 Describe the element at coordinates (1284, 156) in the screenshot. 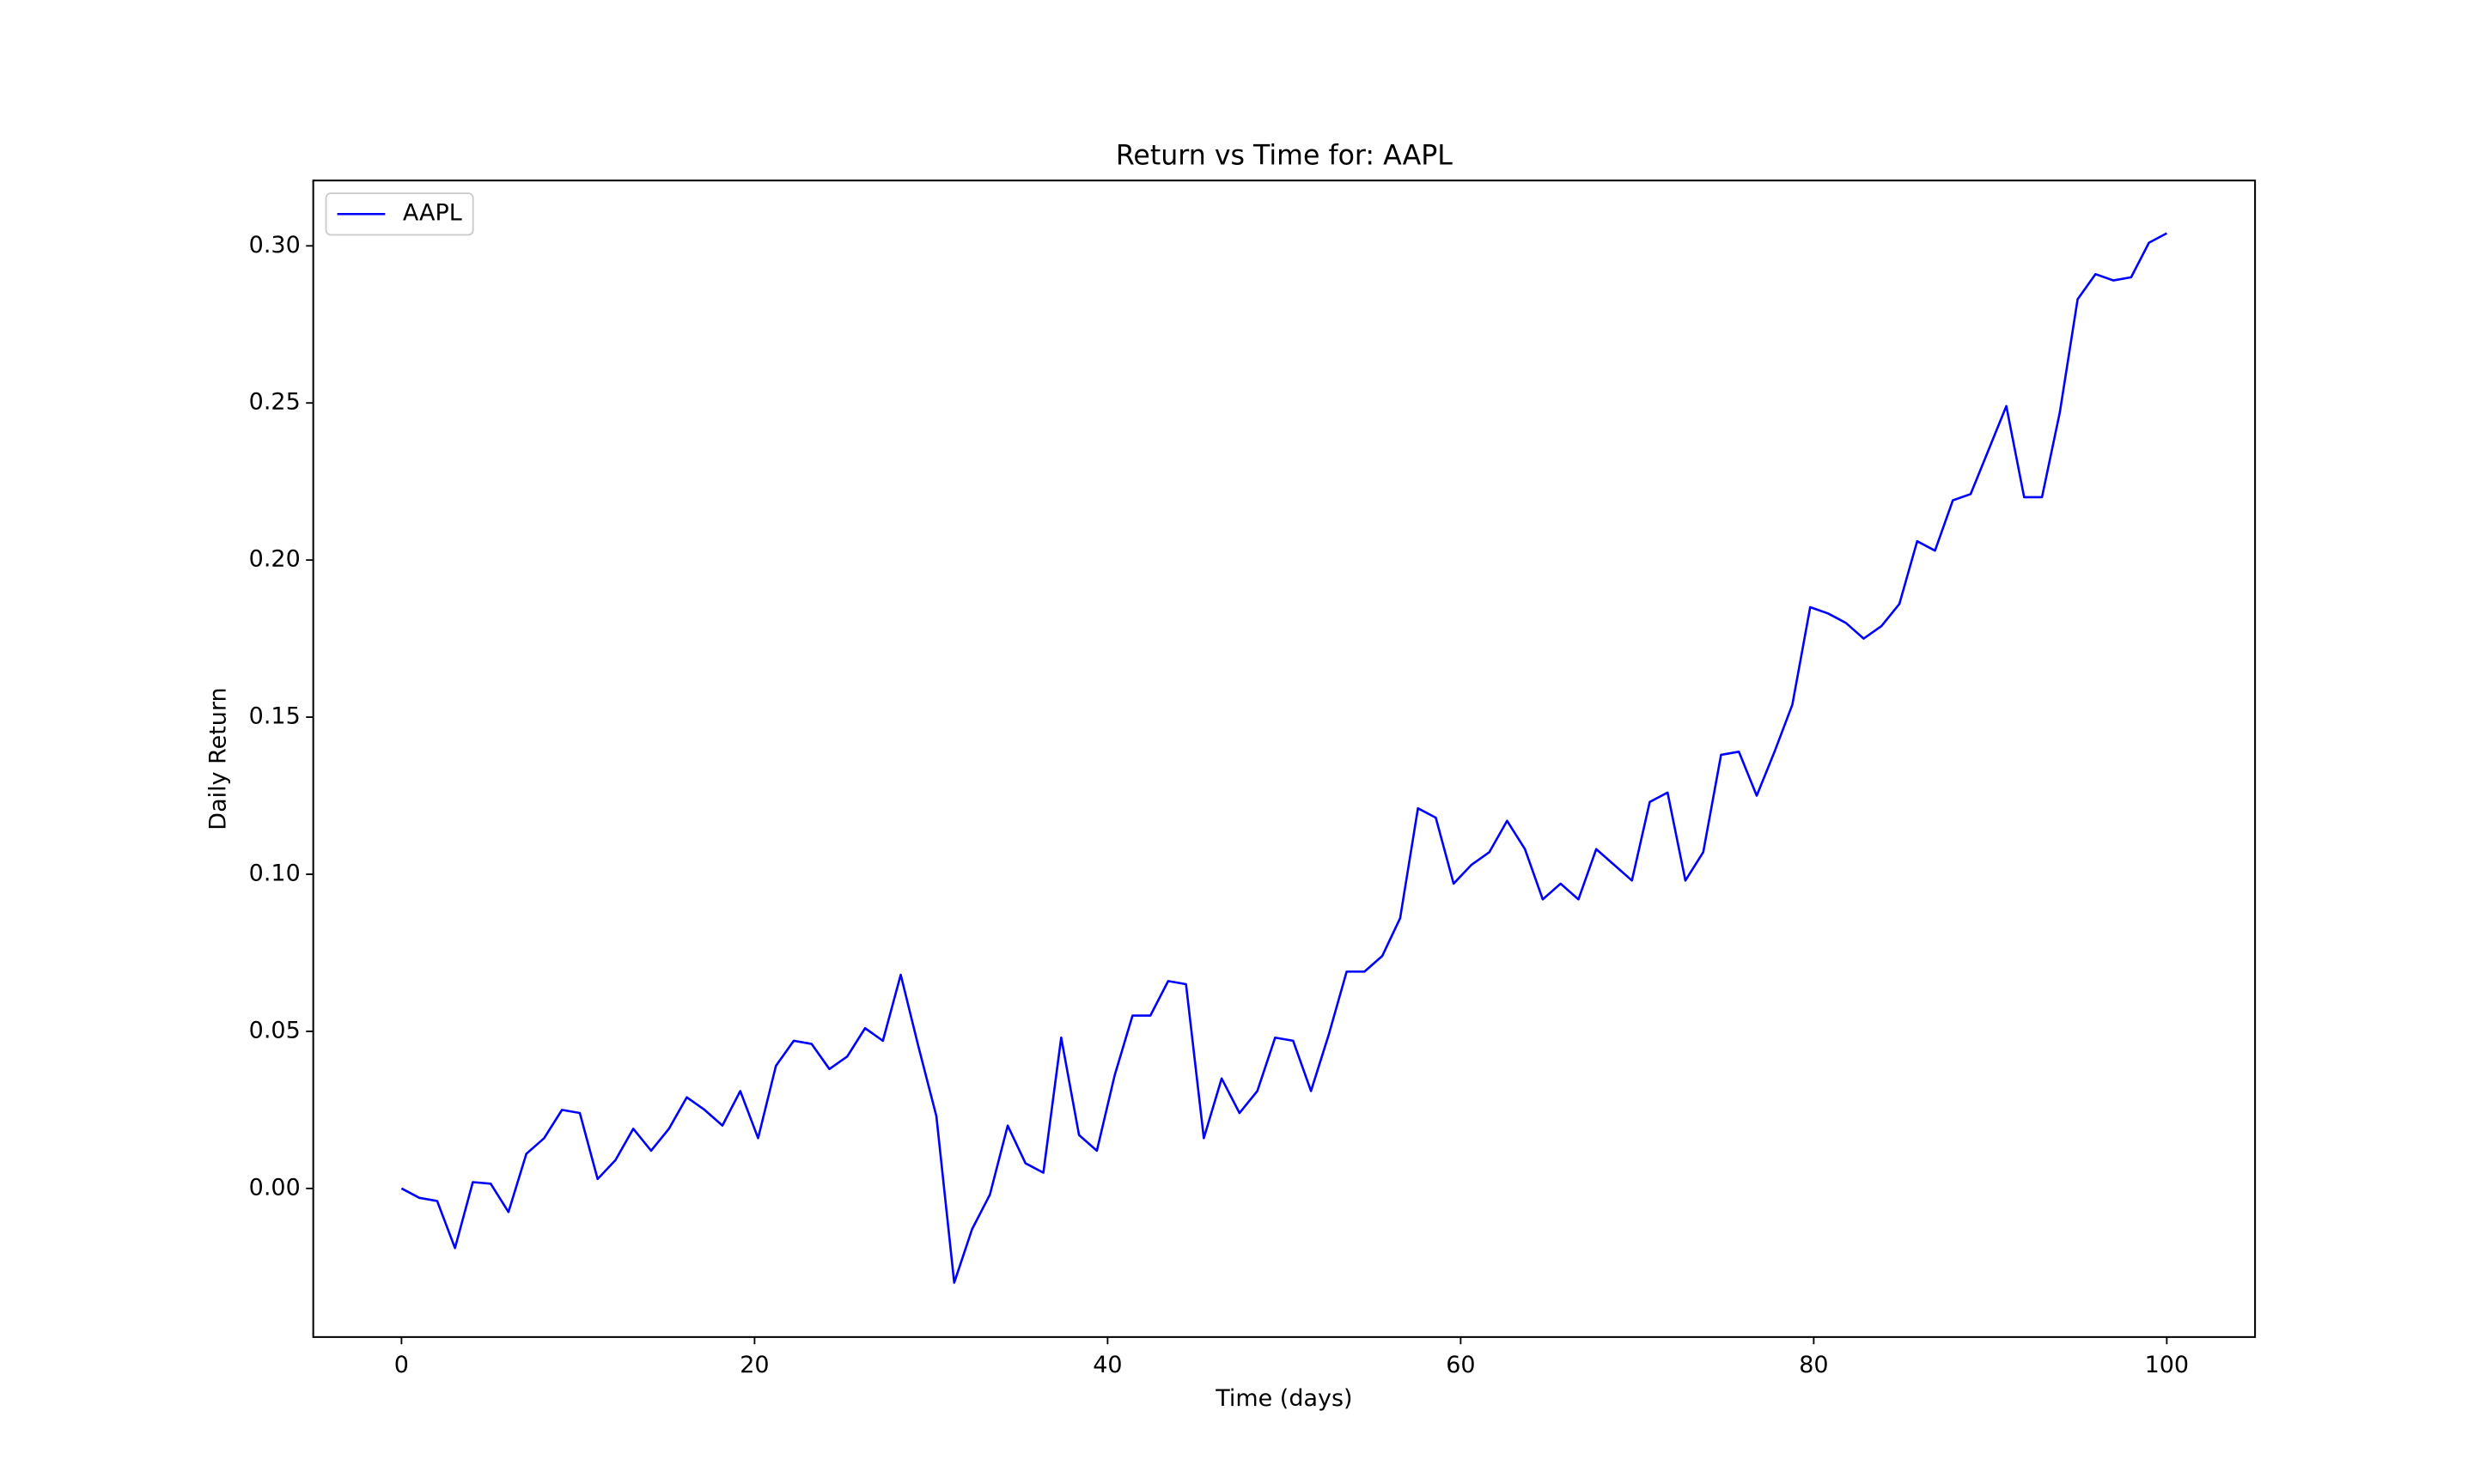

I see `chart-title: Return vs Time for: AAPL` at that location.